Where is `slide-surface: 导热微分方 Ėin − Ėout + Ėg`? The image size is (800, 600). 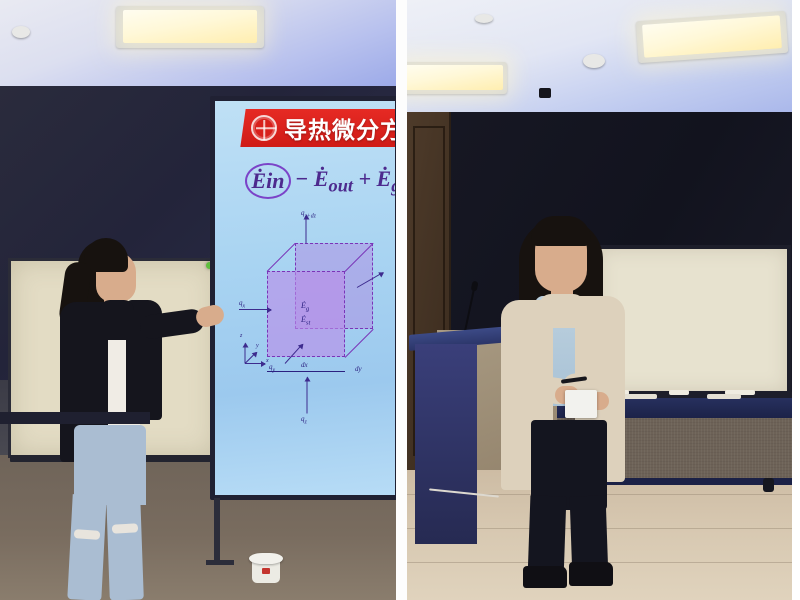
slide-surface: 导热微分方 Ėin − Ėout + Ėg is located at coordinates (305, 298).